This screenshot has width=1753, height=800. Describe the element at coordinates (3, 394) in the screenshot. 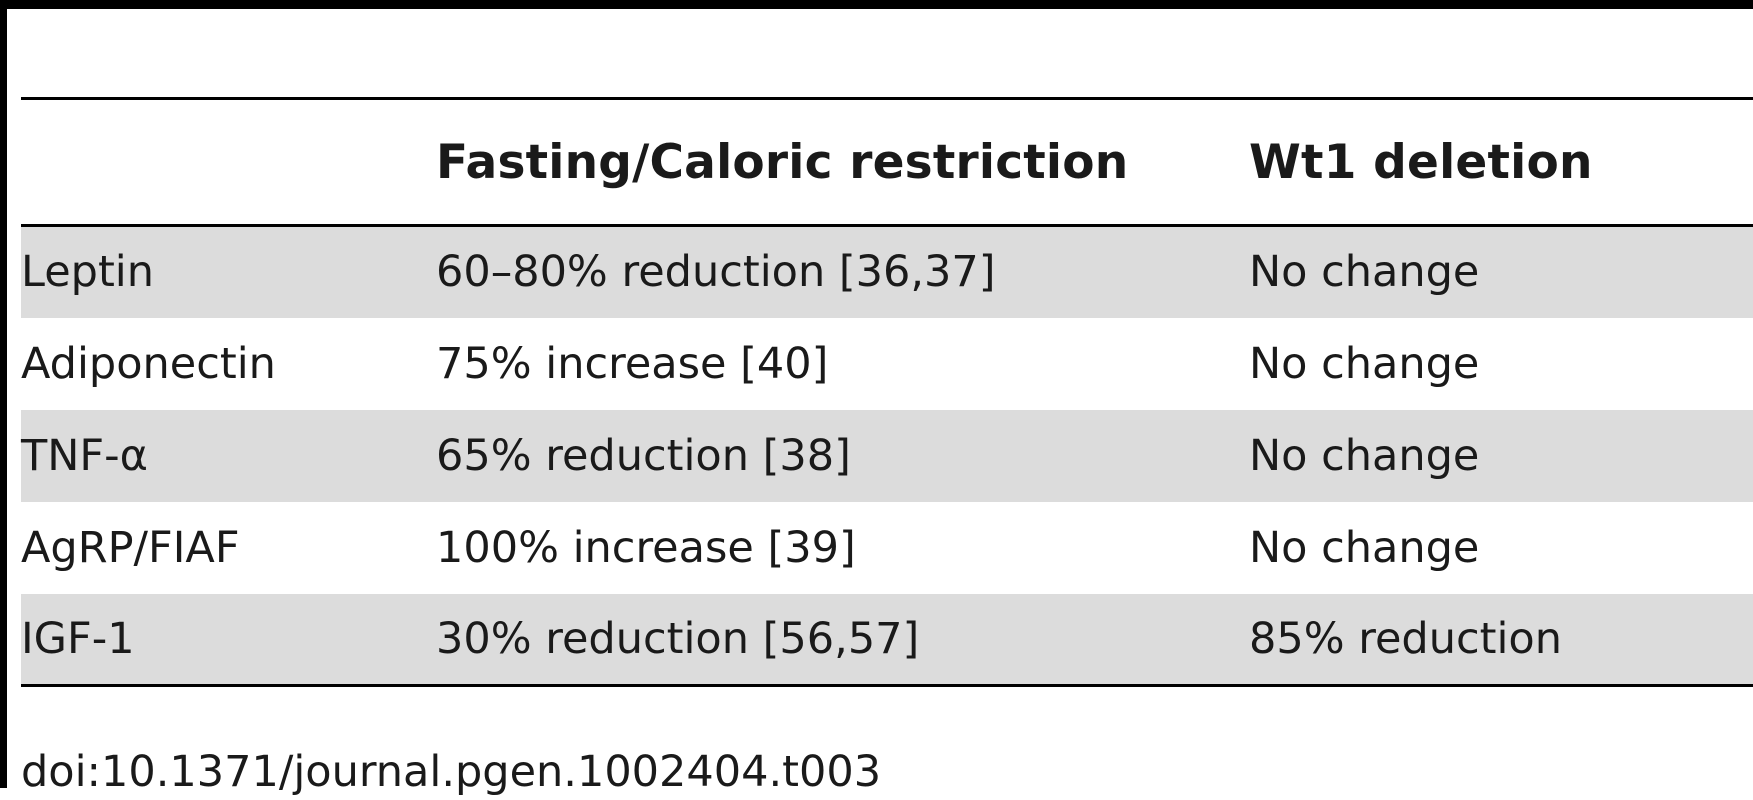

I see `left-rule` at that location.